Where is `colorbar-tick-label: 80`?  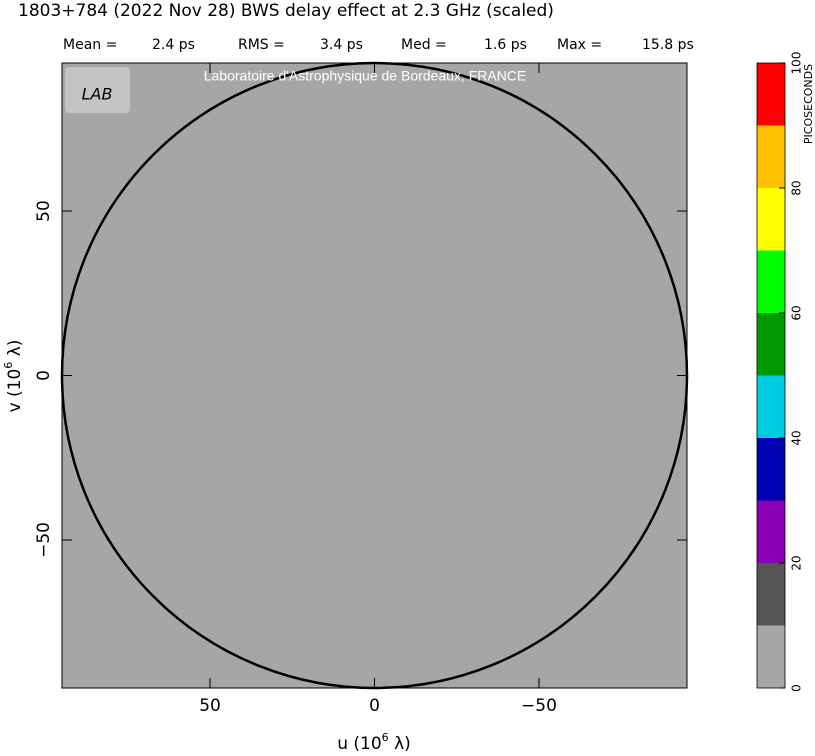
colorbar-tick-label: 80 is located at coordinates (797, 187).